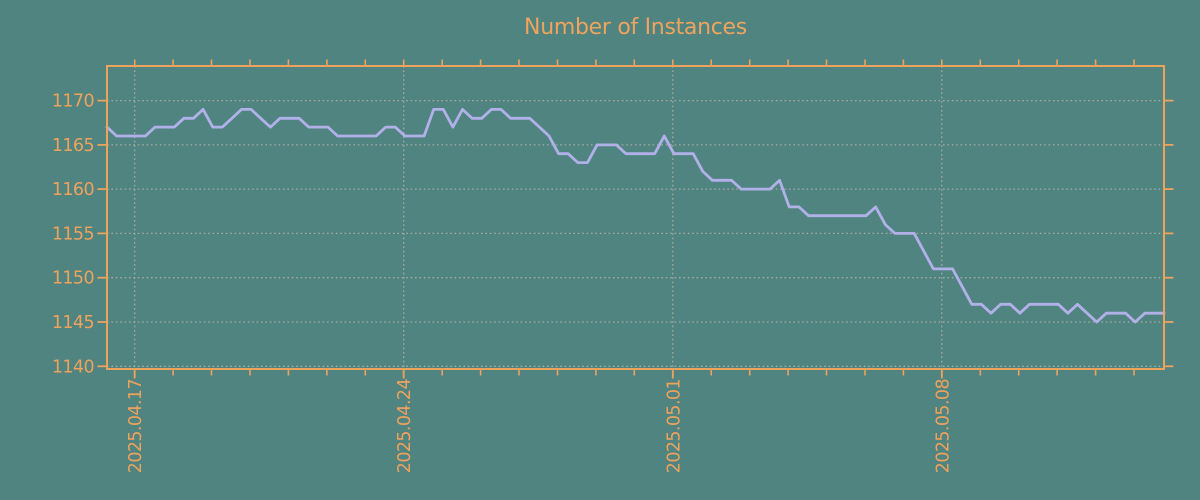 The height and width of the screenshot is (500, 1200). What do you see at coordinates (73, 102) in the screenshot?
I see `y-tick-label: 1170` at bounding box center [73, 102].